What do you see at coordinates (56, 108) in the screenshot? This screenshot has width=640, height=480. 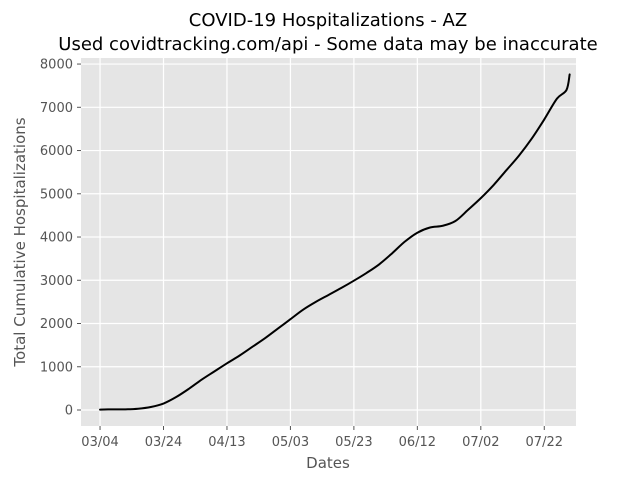 I see `y-tick-label: 7000` at bounding box center [56, 108].